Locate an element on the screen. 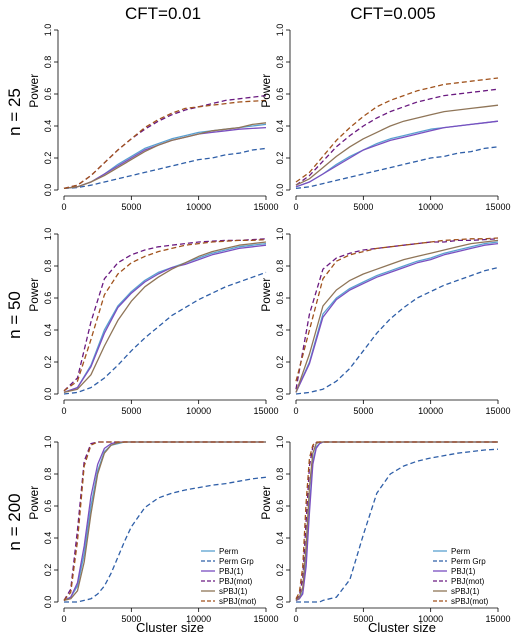  panel-2-2: 0.0 0.2 0.4 0.6 0.8 1.0 0 5000 10000 15000 Power is located at coordinates (385, 322).